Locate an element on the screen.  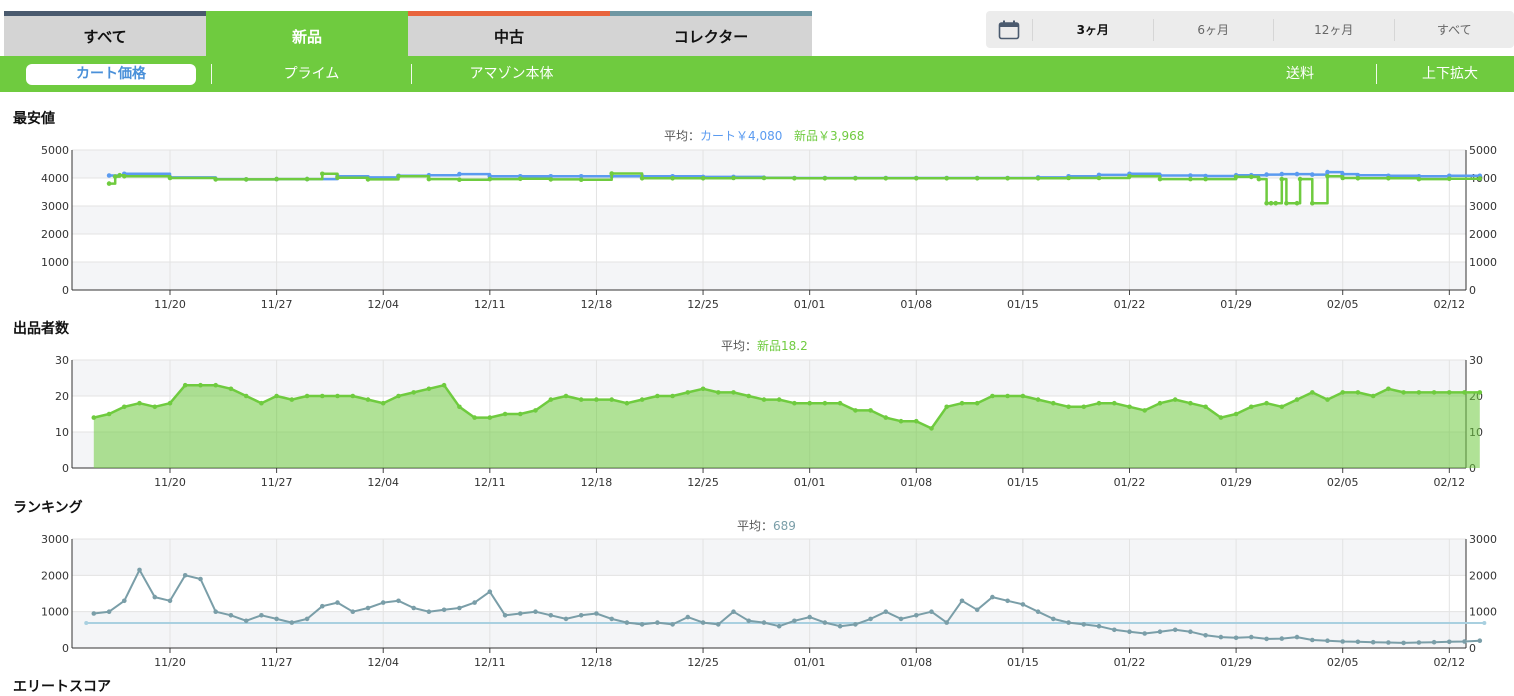
x-tick-label: 12/04 is located at coordinates (383, 304).